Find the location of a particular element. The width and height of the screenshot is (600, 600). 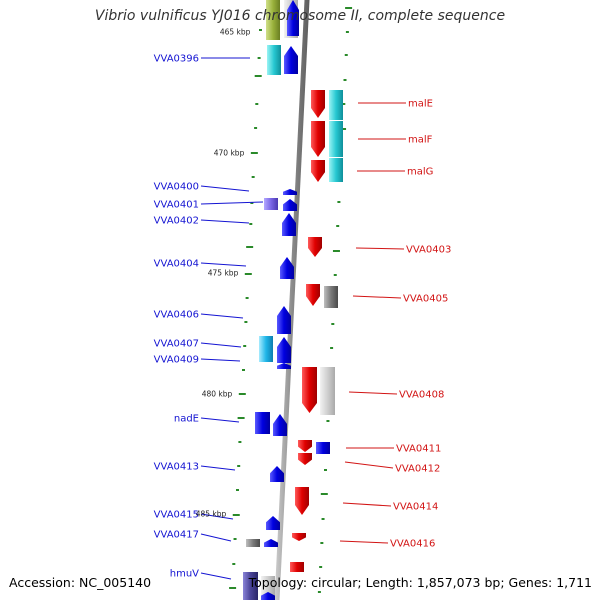

kbp-label: 485 kbp is located at coordinates (211, 514).